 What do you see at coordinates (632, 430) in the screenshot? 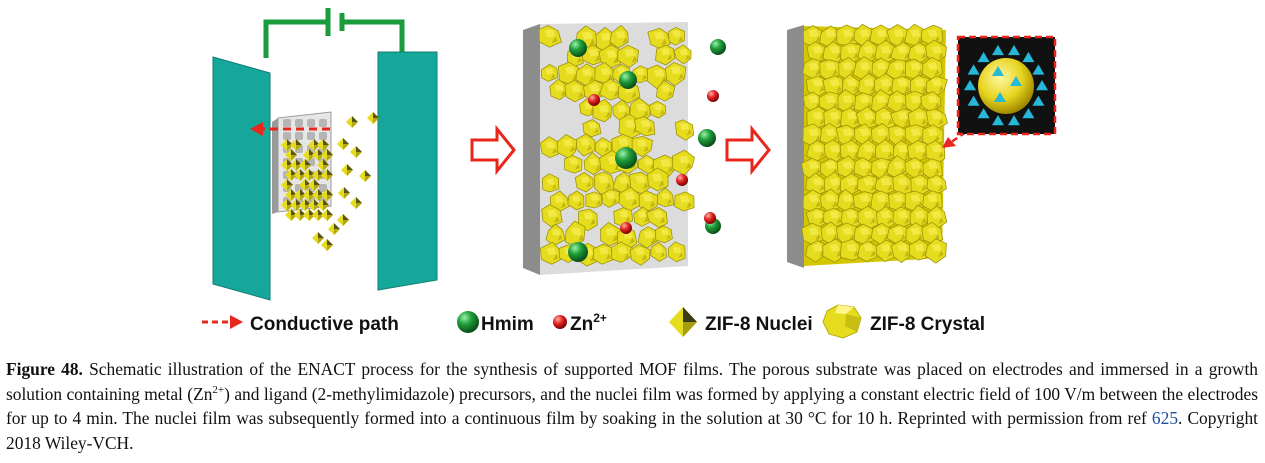
I see `caption-text-3: . Copyright 2018 Wiley-VCH.` at bounding box center [632, 430].